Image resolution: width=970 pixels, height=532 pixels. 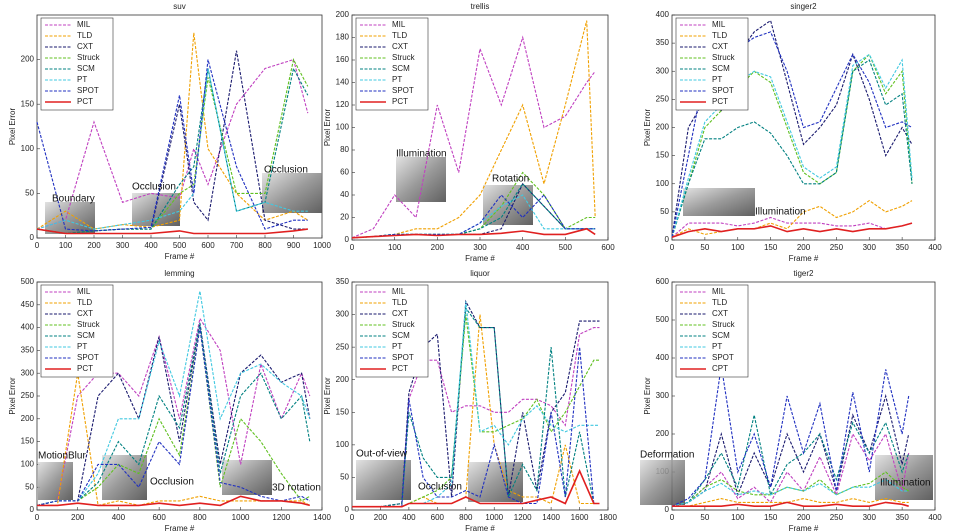 I want to click on y-tick-label: 180, so click(x=343, y=37).